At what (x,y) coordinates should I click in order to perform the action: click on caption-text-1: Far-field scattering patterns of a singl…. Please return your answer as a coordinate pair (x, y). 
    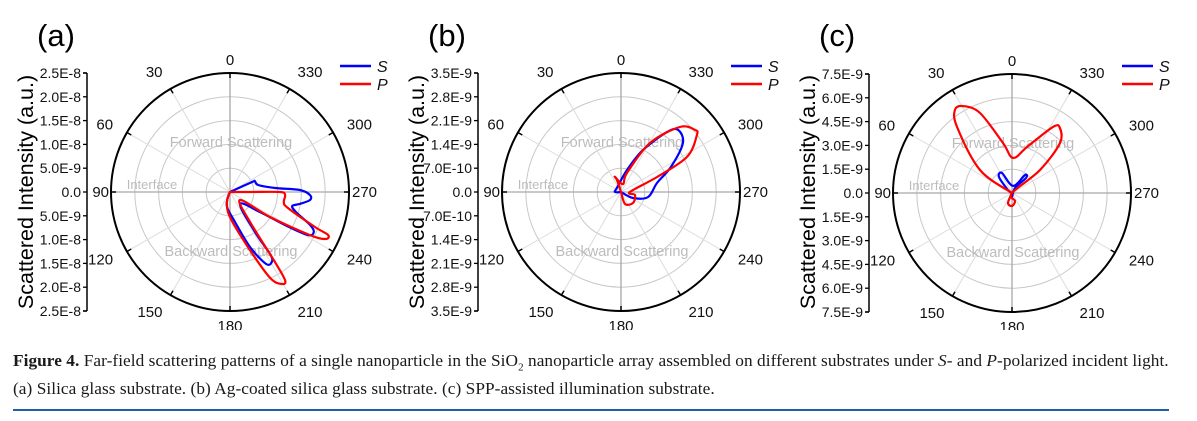
    Looking at the image, I should click on (299, 360).